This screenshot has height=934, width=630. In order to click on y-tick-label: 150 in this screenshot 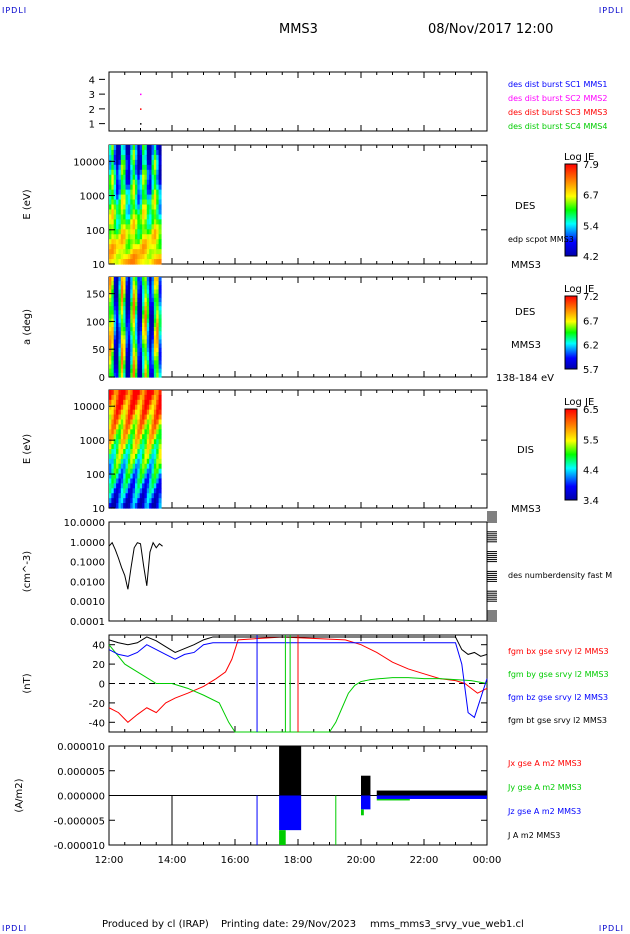, I will do `click(95, 295)`.